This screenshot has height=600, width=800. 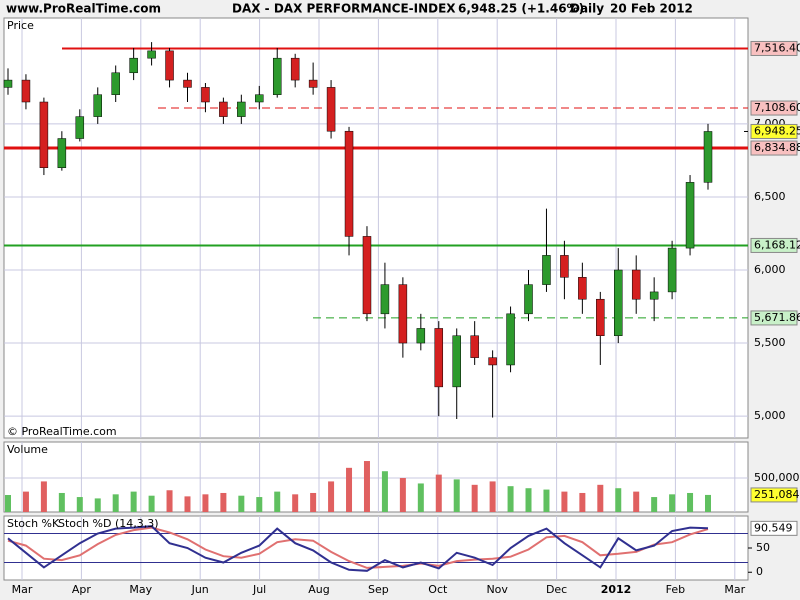 I want to click on y-tick-label: 0, so click(x=759, y=571).